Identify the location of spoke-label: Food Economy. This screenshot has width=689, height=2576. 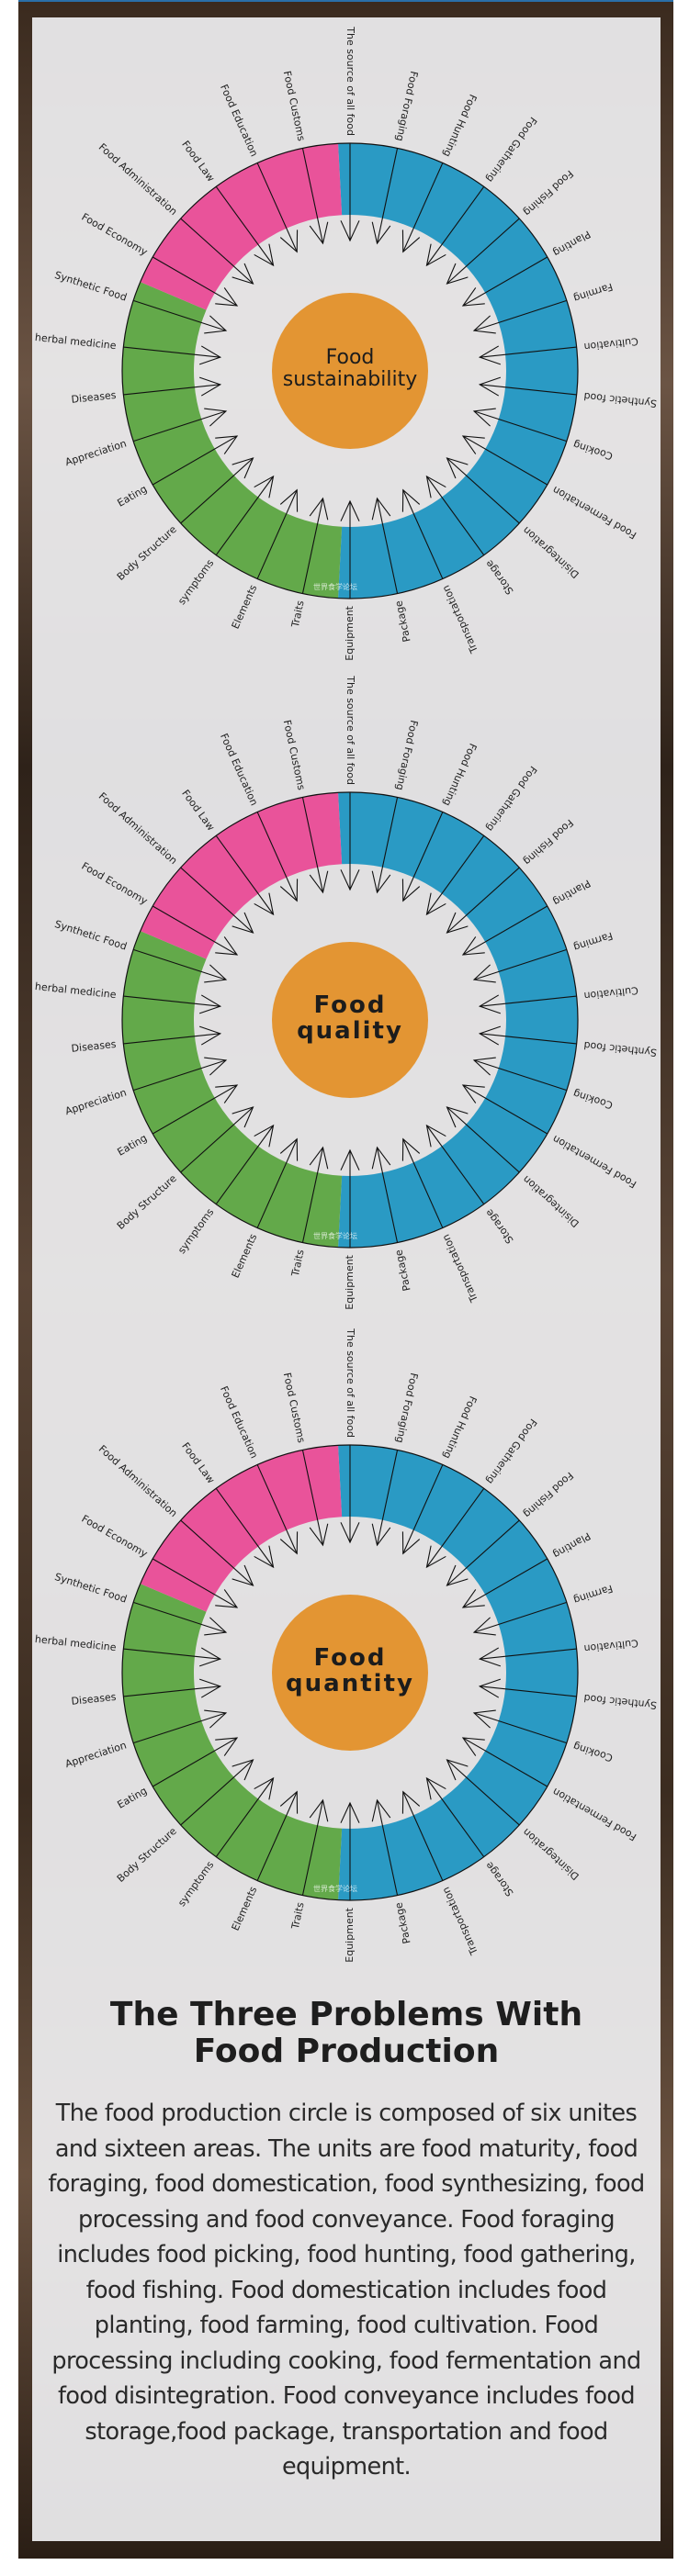
(115, 884).